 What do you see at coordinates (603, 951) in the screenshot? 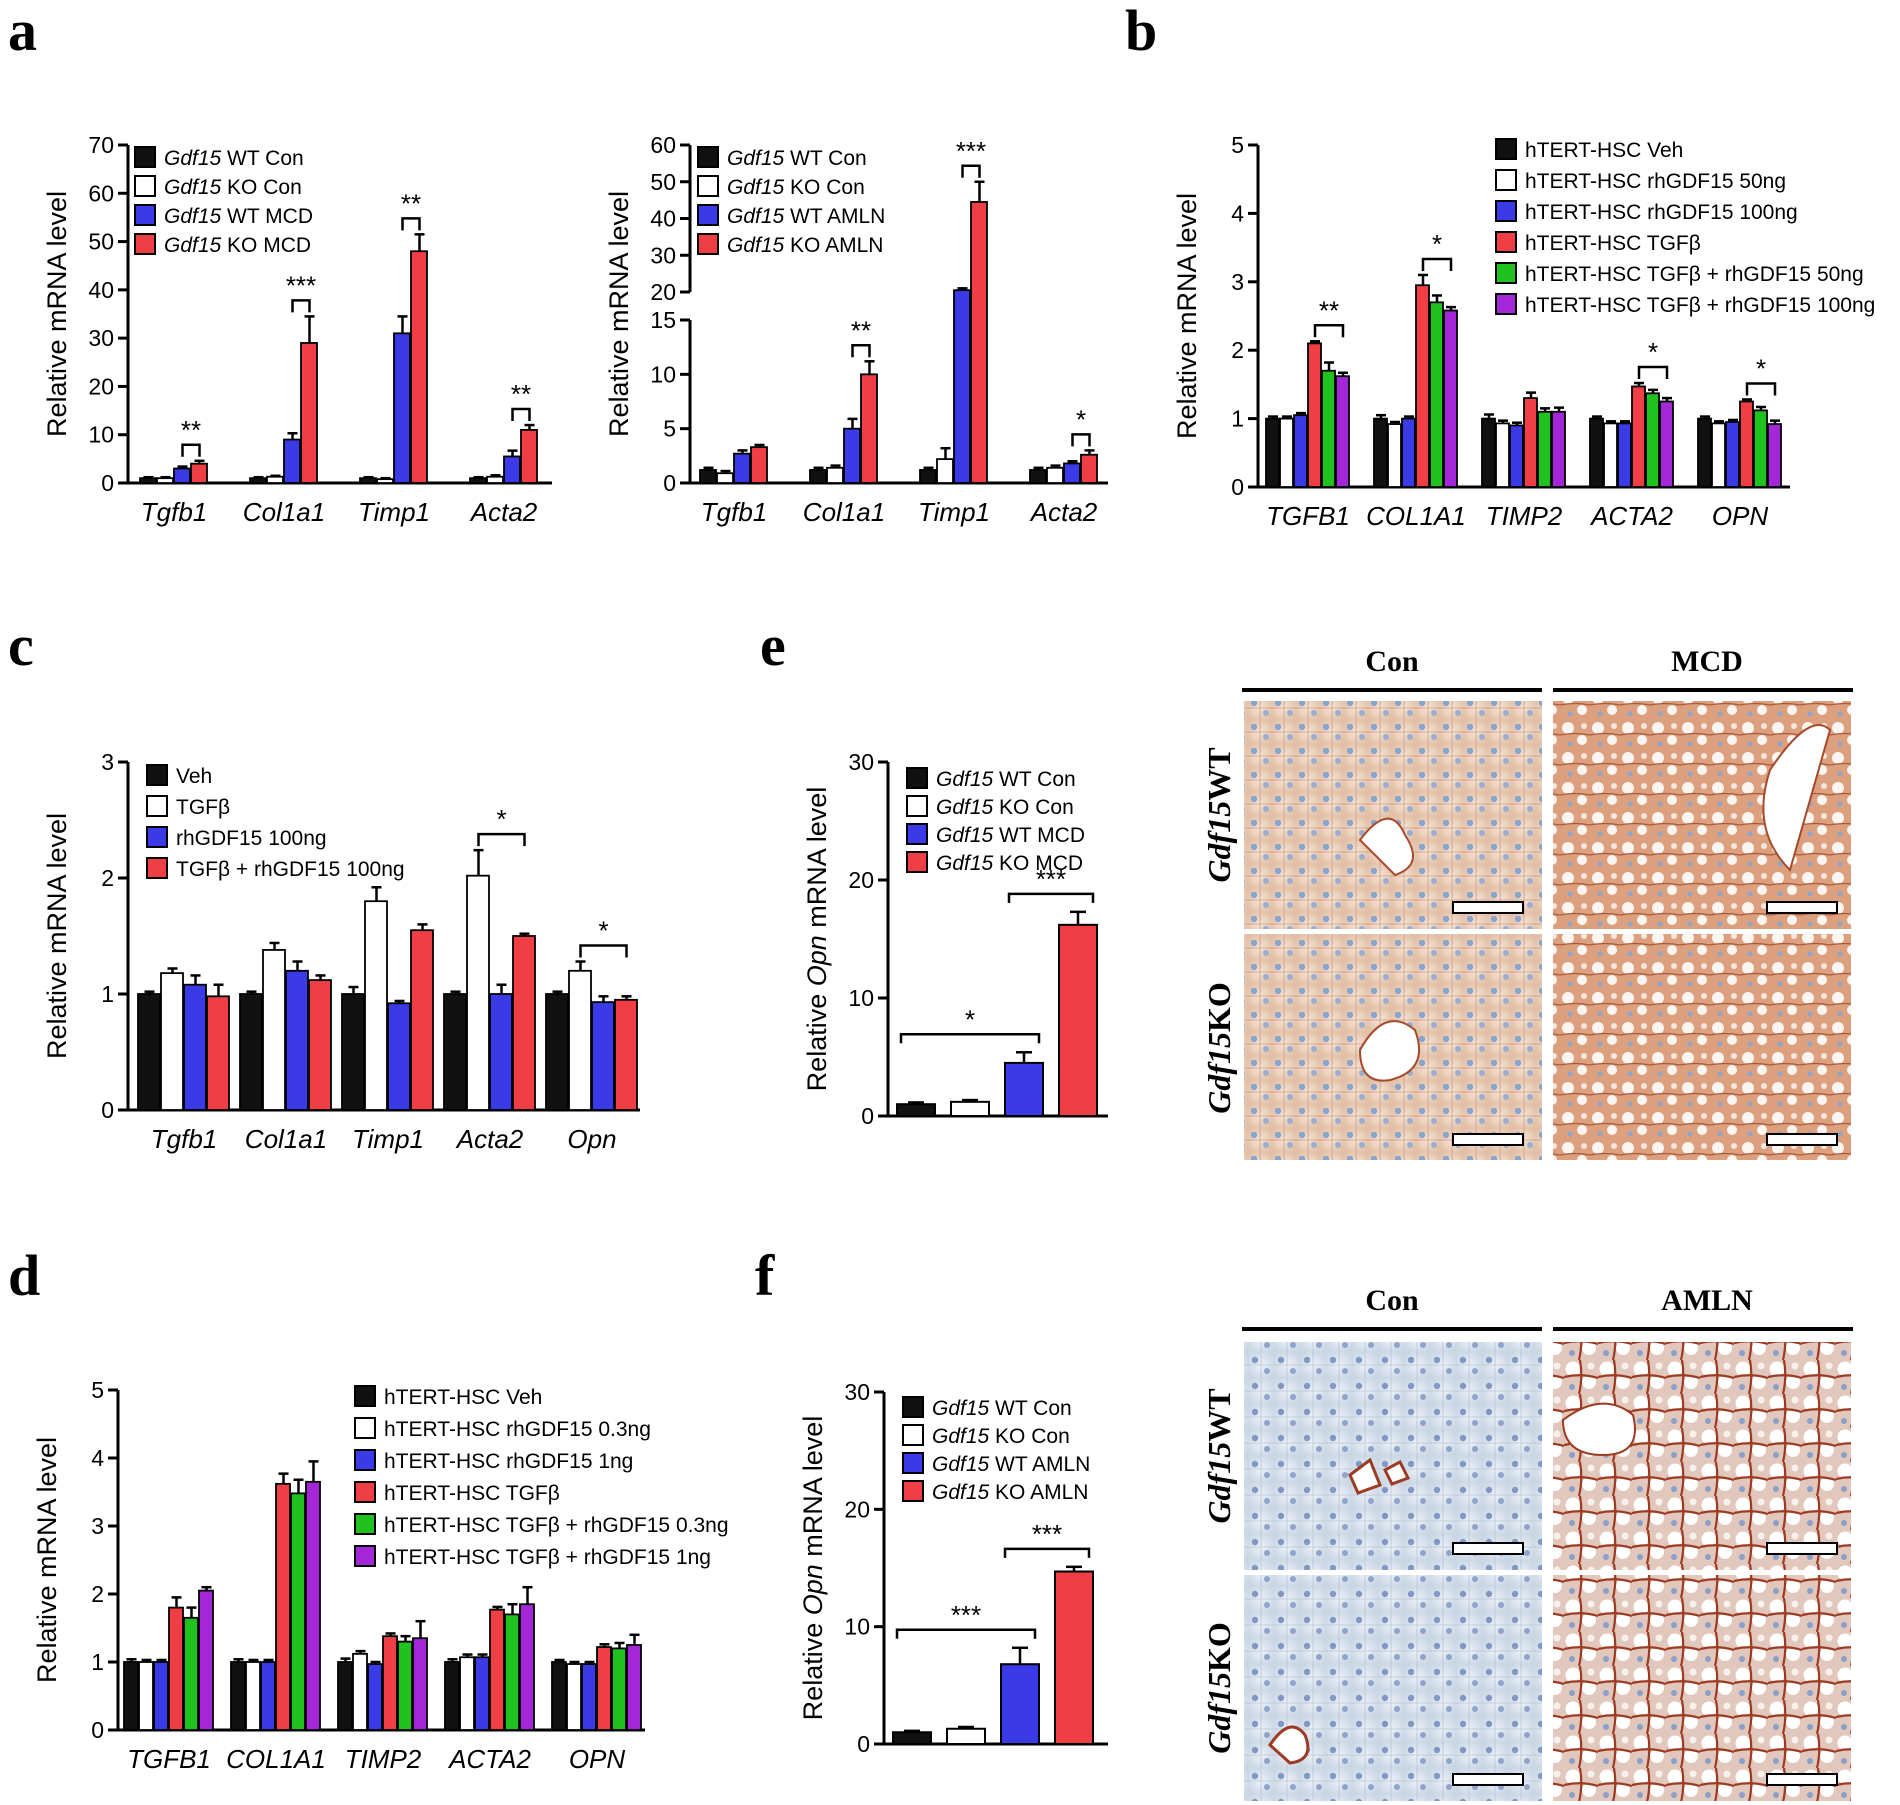
I see `c-significance-bracket` at bounding box center [603, 951].